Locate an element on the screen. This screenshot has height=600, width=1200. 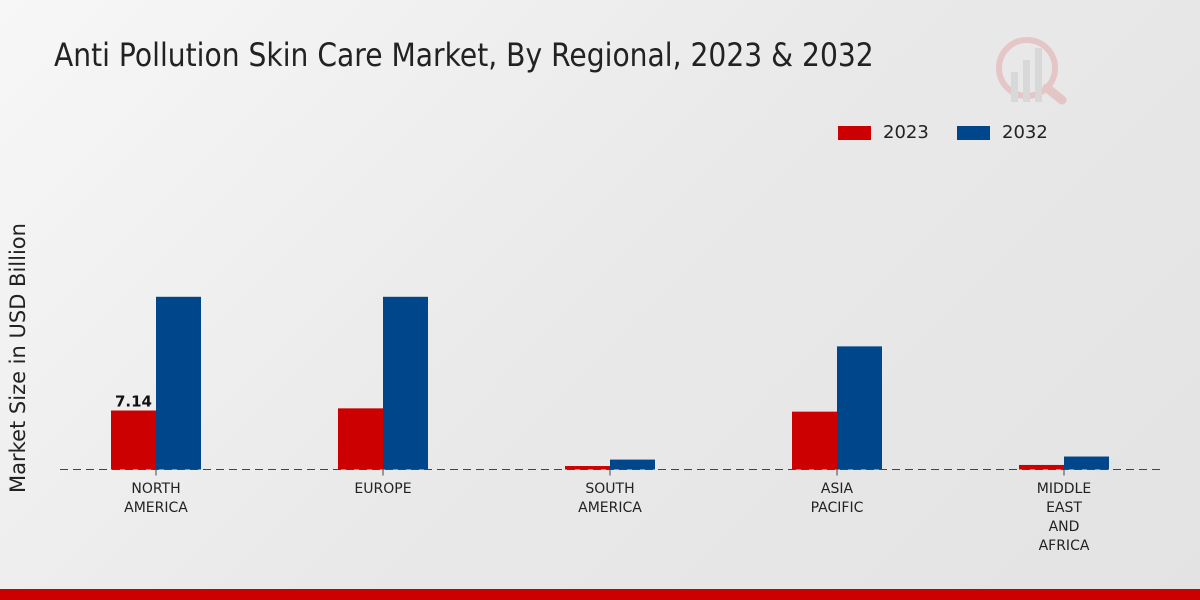
x-tick-label: SOUTH AMERICA is located at coordinates (610, 498).